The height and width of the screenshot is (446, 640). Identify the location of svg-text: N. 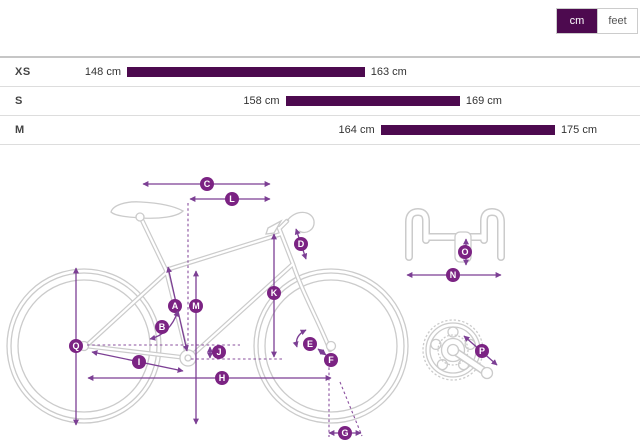
(453, 275).